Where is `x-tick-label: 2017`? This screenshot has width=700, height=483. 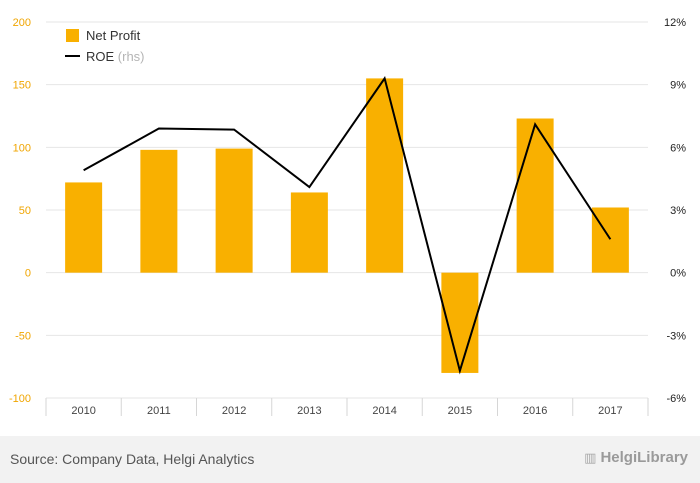 x-tick-label: 2017 is located at coordinates (610, 411).